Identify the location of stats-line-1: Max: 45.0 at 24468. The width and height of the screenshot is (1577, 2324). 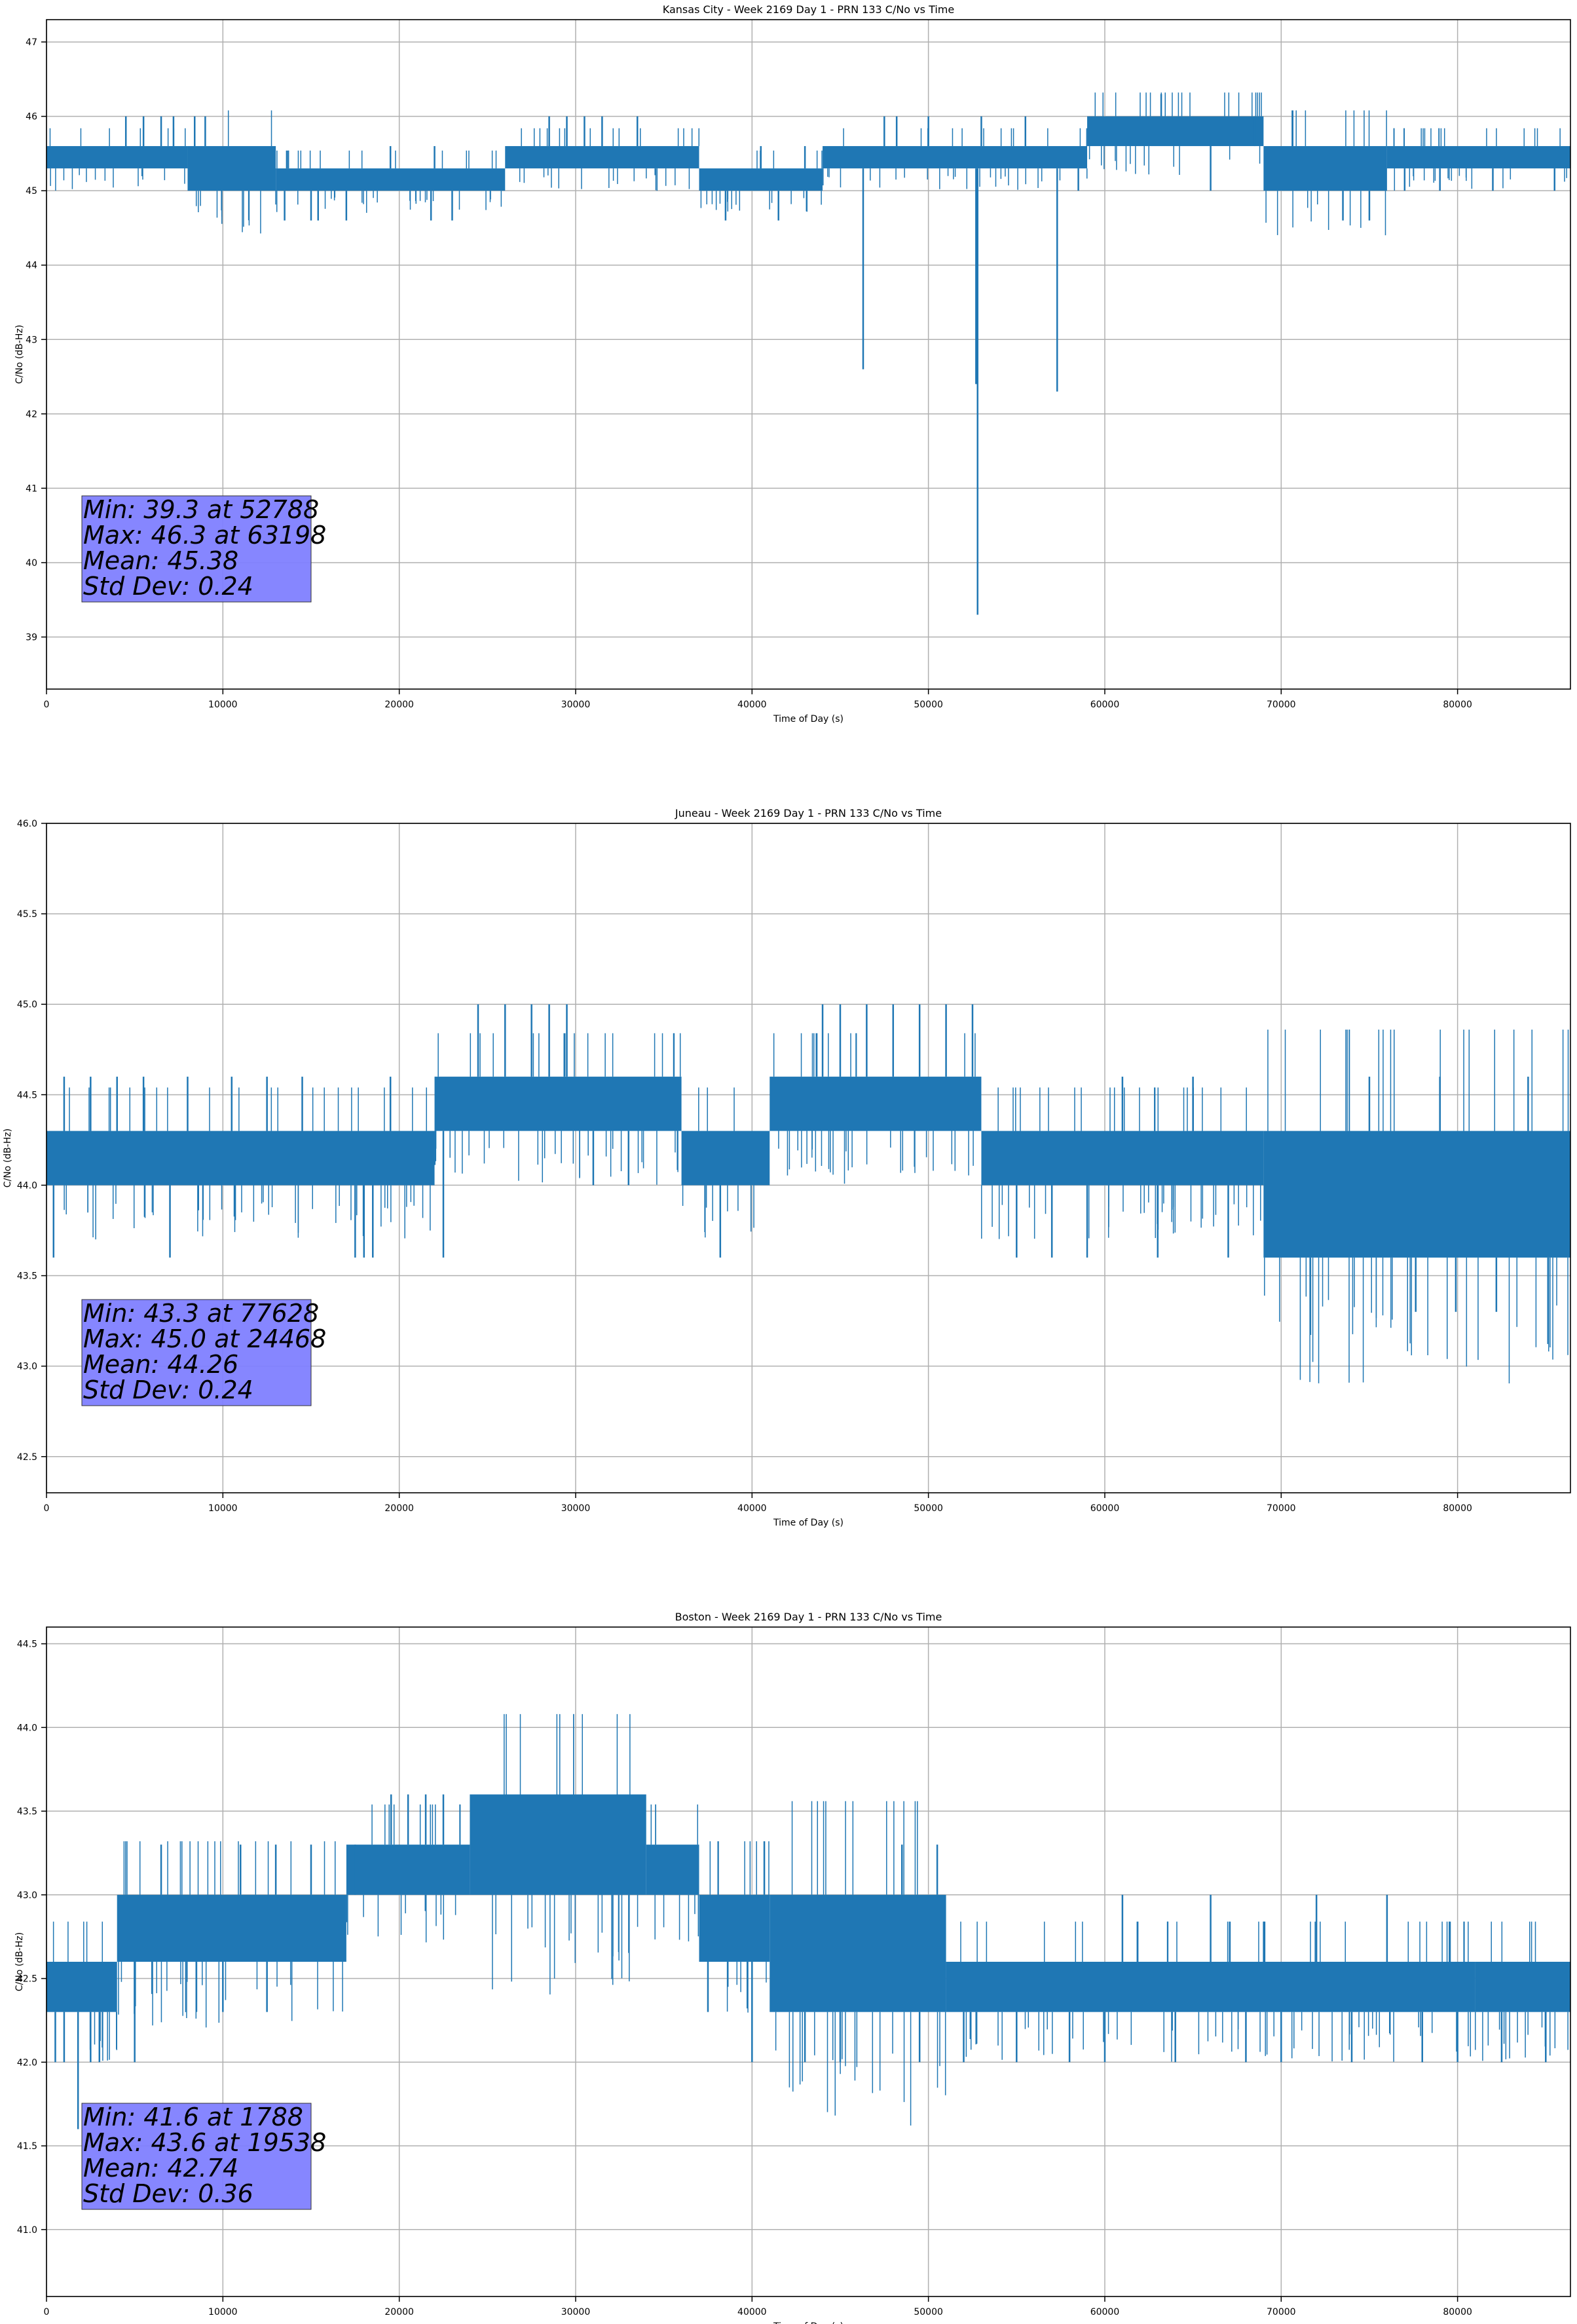
(204, 1338).